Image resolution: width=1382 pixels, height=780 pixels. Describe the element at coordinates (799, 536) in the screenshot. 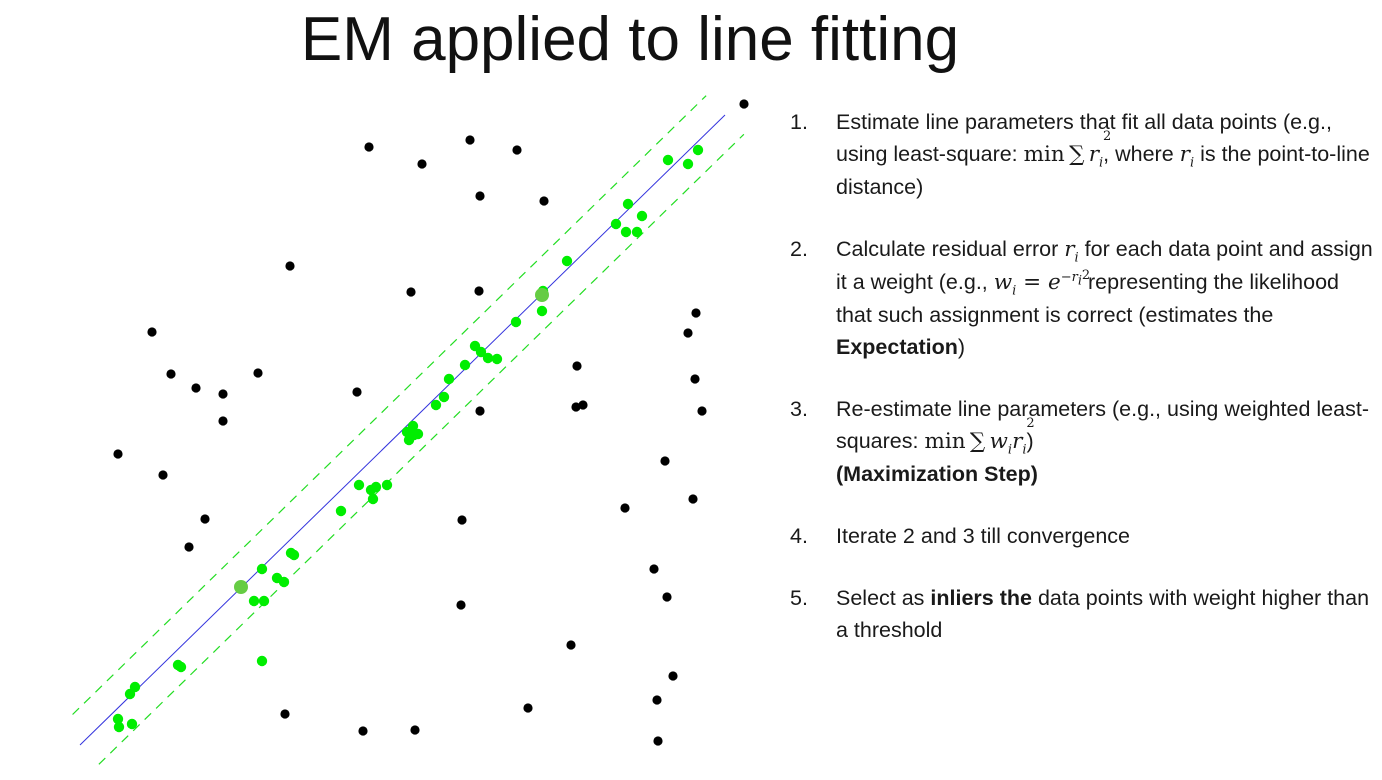

I see `step-number: 4.` at that location.